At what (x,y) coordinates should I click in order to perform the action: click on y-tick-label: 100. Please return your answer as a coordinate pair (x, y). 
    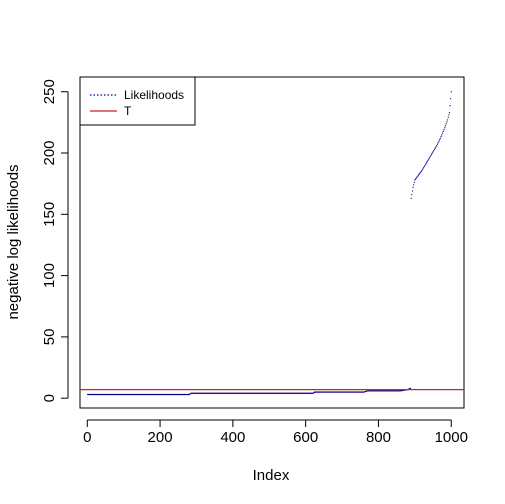
    Looking at the image, I should click on (49, 275).